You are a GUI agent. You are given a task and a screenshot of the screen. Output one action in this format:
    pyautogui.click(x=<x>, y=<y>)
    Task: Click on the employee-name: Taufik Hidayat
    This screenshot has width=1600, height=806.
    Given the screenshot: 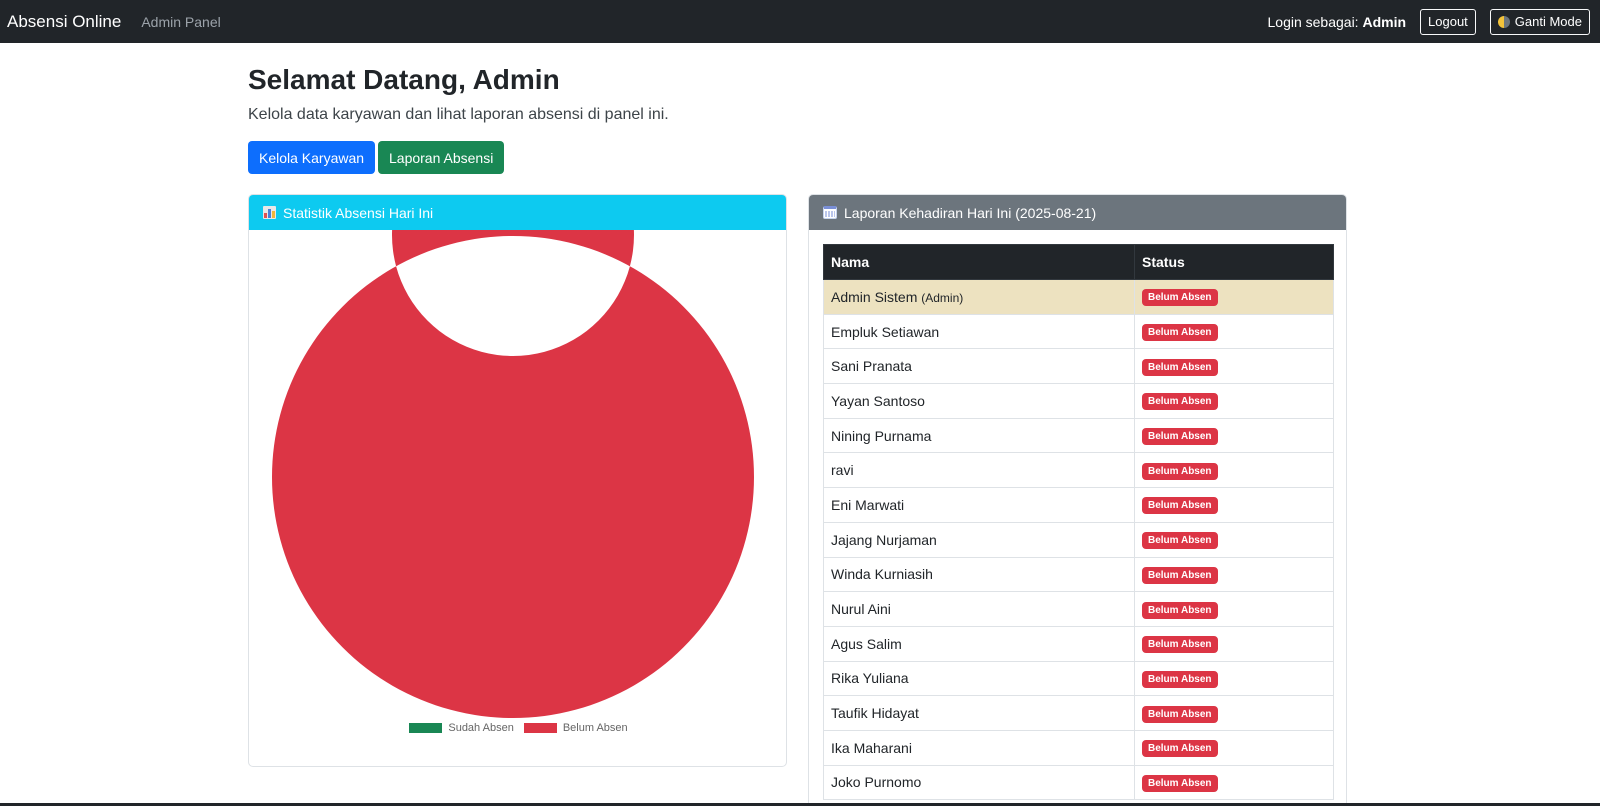 What is the action you would take?
    pyautogui.click(x=875, y=713)
    